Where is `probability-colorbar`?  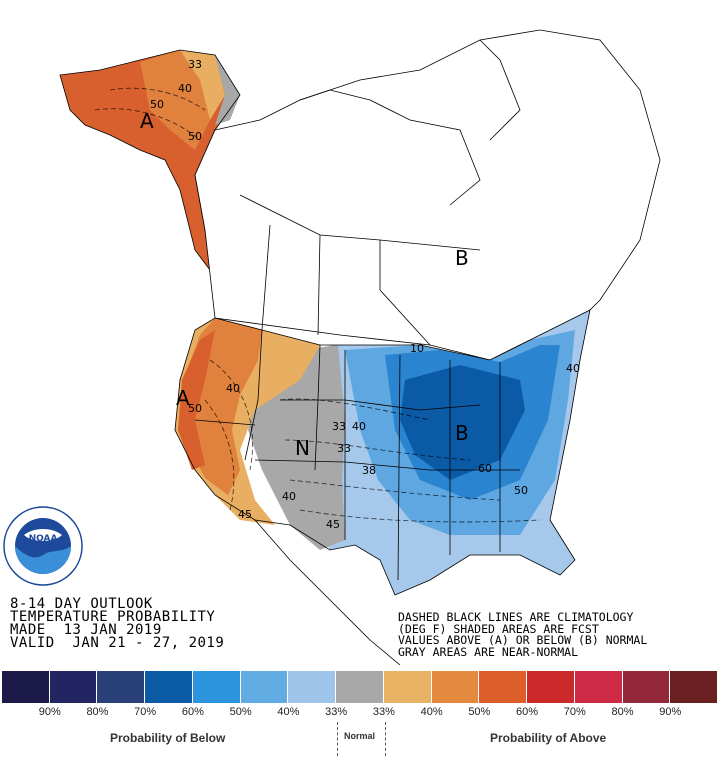 probability-colorbar is located at coordinates (360, 687).